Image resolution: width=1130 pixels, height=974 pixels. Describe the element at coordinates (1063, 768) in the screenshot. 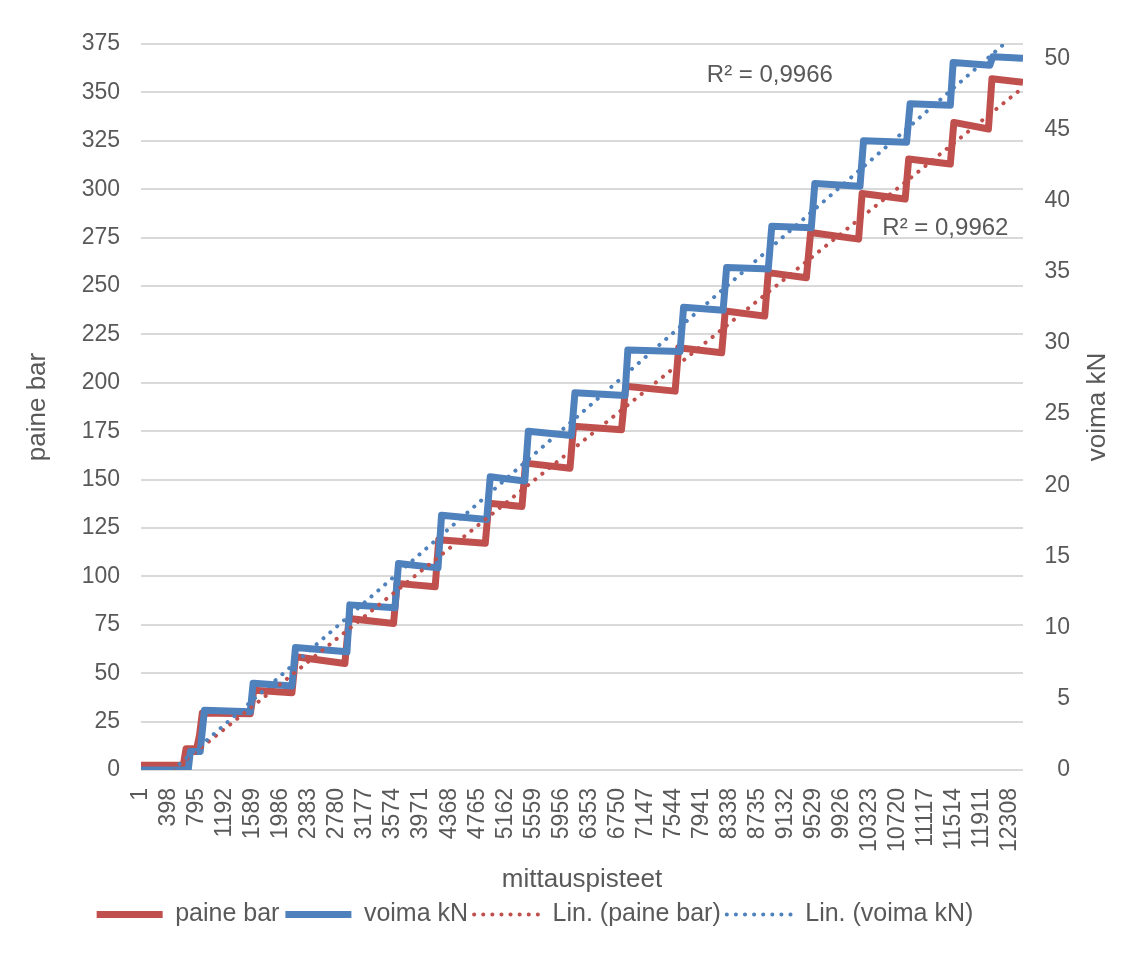

I see `y2-tick-label: 0` at that location.